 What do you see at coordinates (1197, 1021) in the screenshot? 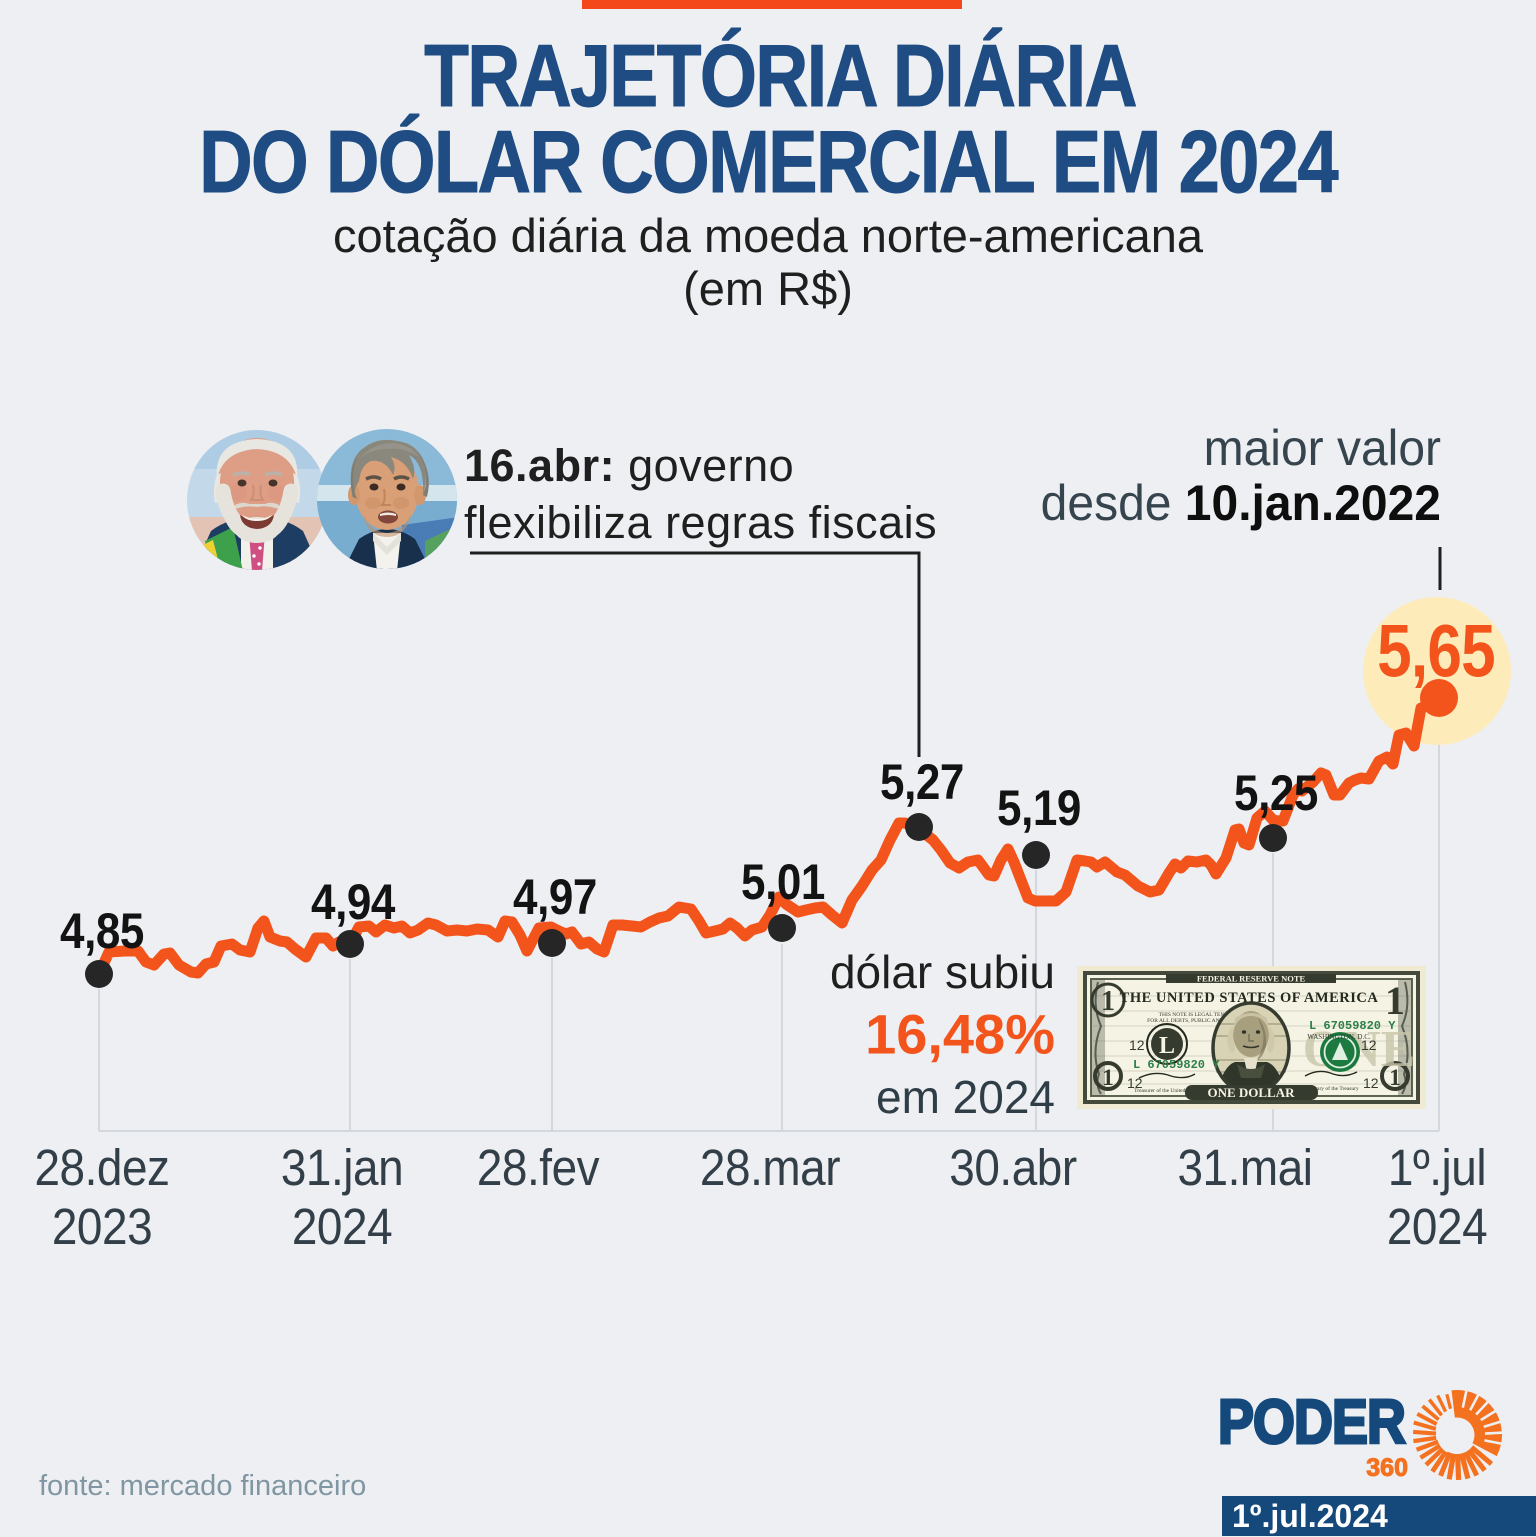
I see `svg-text:FOR ALL DEBTS, PUBLIC AND PRIV: FOR ALL DEBTS, PUBLIC AND PRIVATE` at bounding box center [1197, 1021].